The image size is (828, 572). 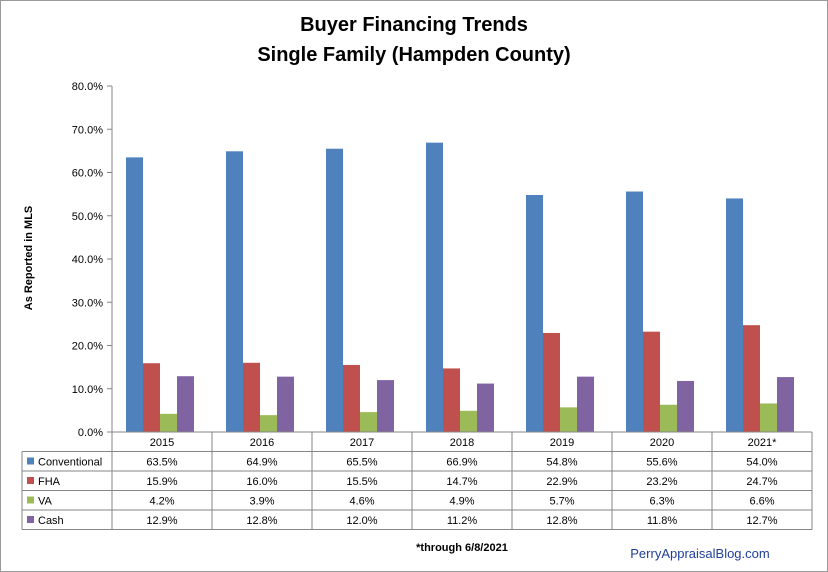 I want to click on legend-swatch-conventional, so click(x=30, y=461).